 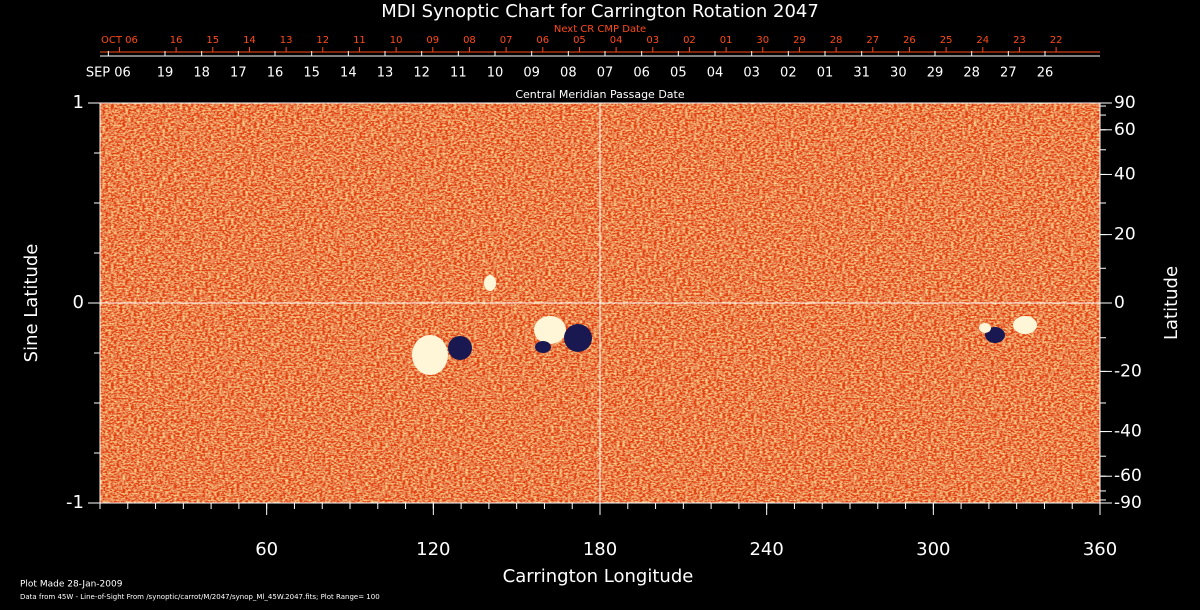 What do you see at coordinates (766, 549) in the screenshot?
I see `x-tick-label: 240` at bounding box center [766, 549].